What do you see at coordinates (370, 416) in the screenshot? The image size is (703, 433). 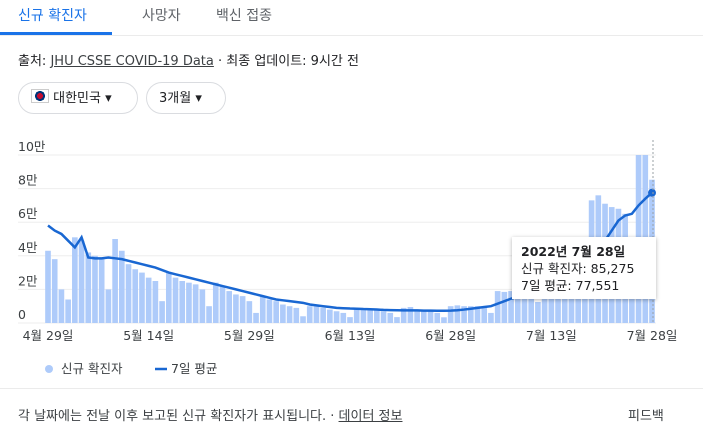 I see `data-info-link: 데이터 정보` at bounding box center [370, 416].